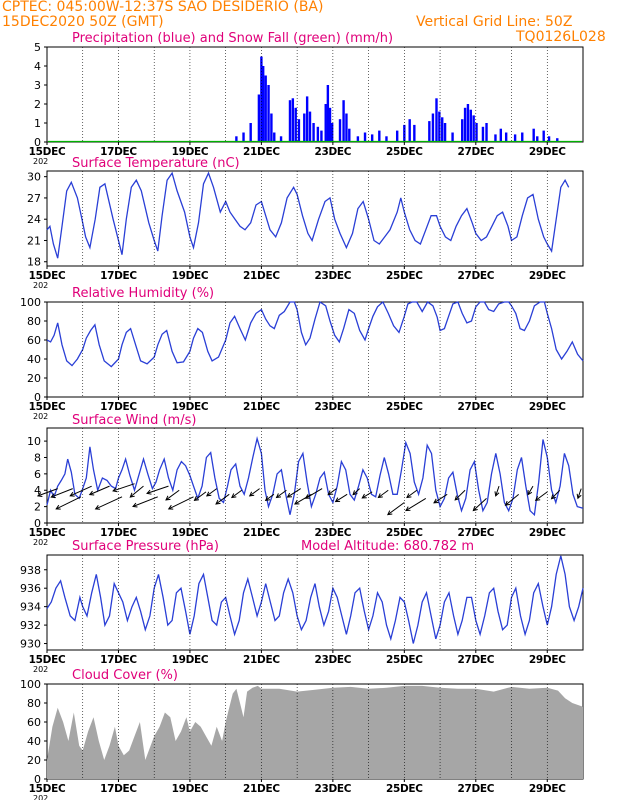  Describe the element at coordinates (315, 349) in the screenshot. I see `panel-frame` at that location.